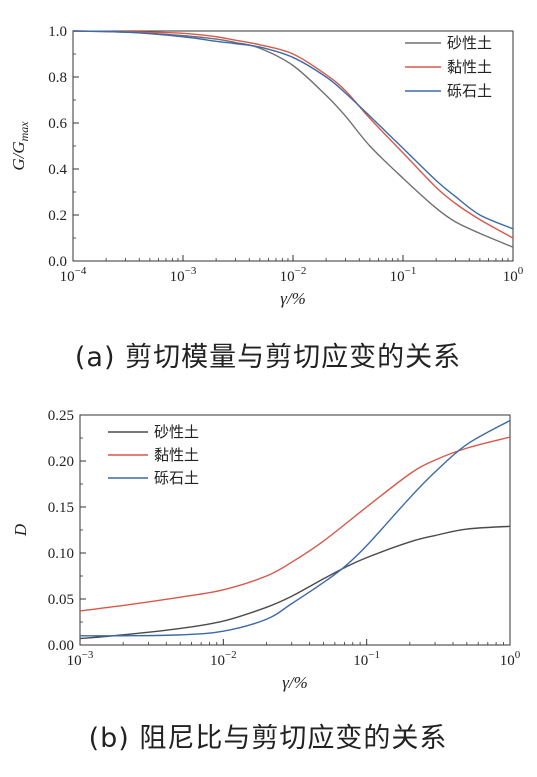 Image resolution: width=537 pixels, height=777 pixels. Describe the element at coordinates (61, 508) in the screenshot. I see `chart-b-ytick-label: 0.15` at that location.